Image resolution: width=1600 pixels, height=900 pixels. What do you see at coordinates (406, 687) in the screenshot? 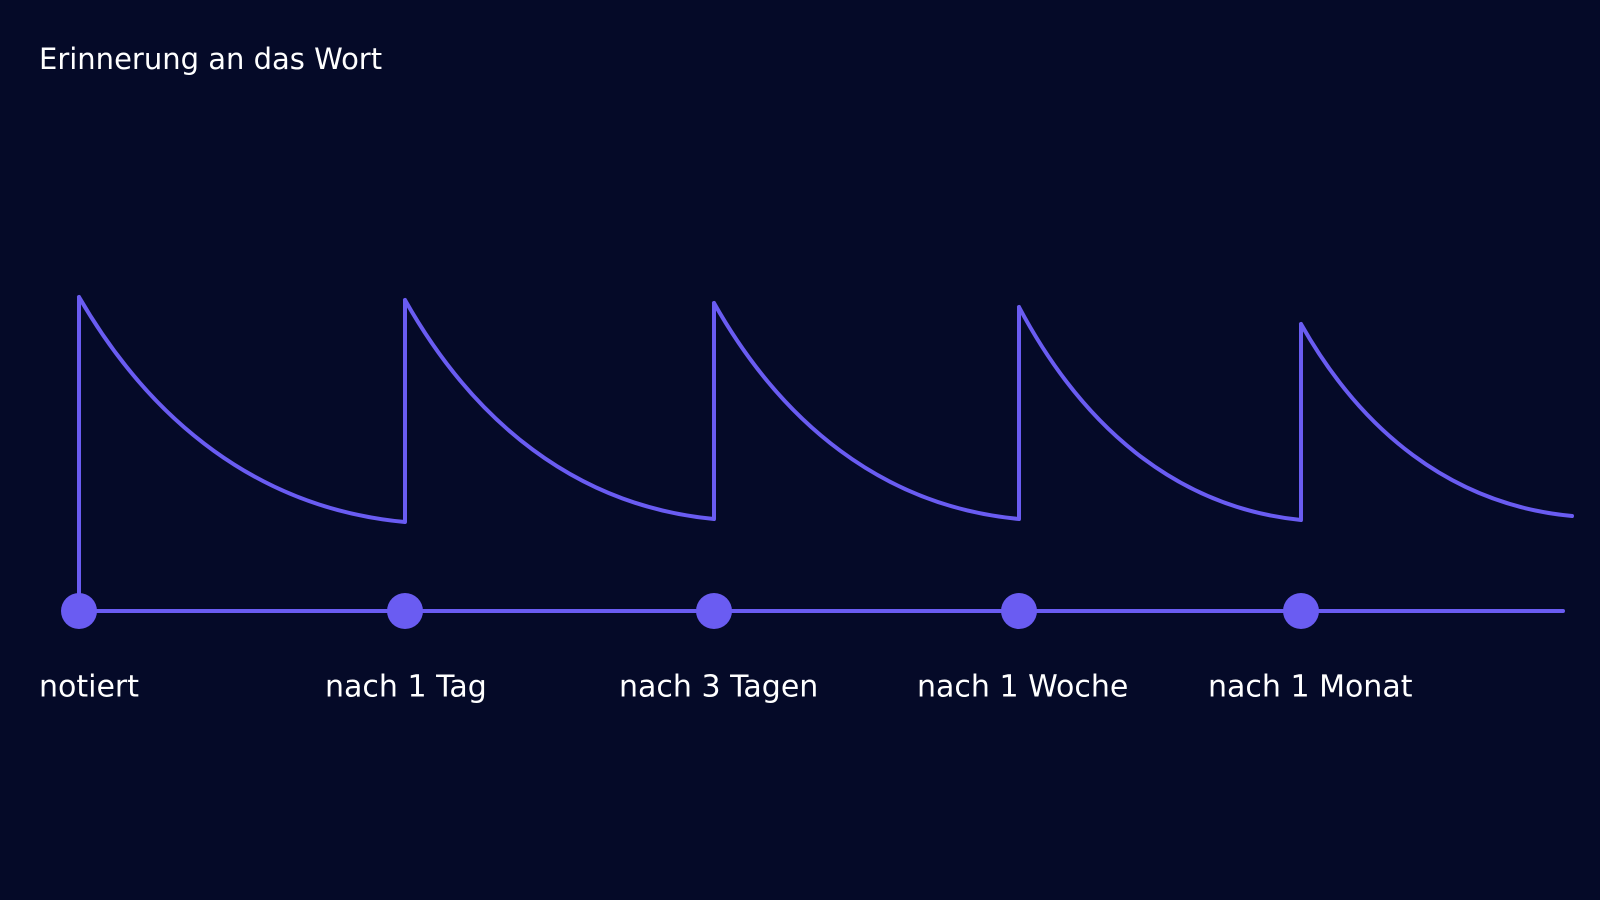
I see `milestone-label: nach 1 Tag` at bounding box center [406, 687].